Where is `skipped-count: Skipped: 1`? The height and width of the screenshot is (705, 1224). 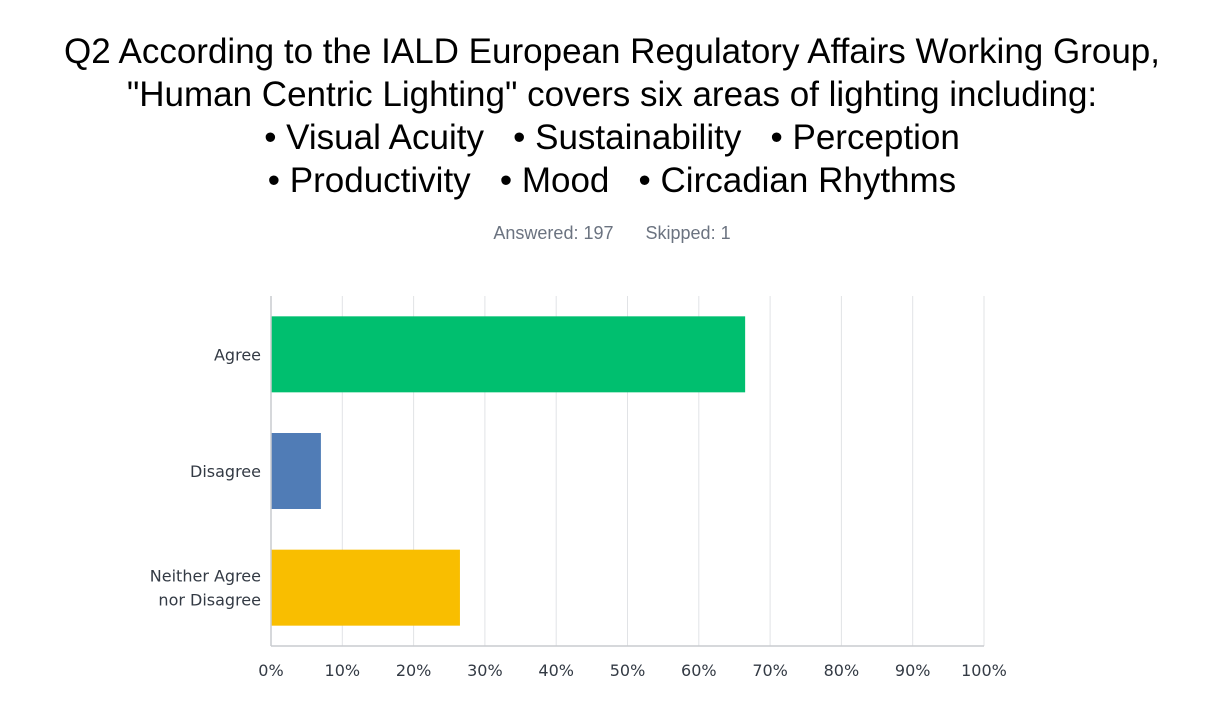 skipped-count: Skipped: 1 is located at coordinates (688, 233).